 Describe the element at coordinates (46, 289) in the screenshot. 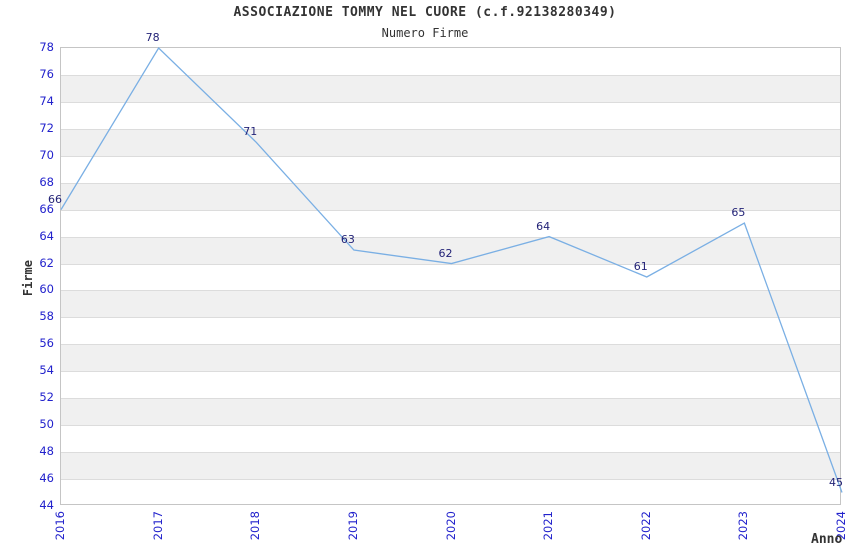

I see `y-tick-label: 60` at that location.